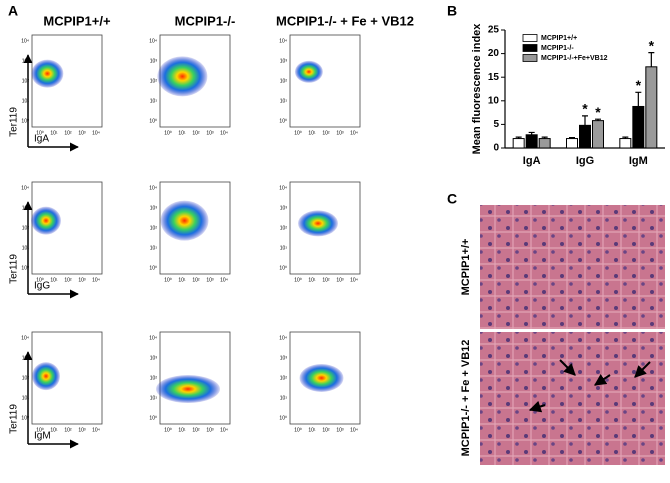  Describe the element at coordinates (494, 77) in the screenshot. I see `y-tick-label: 15` at that location.